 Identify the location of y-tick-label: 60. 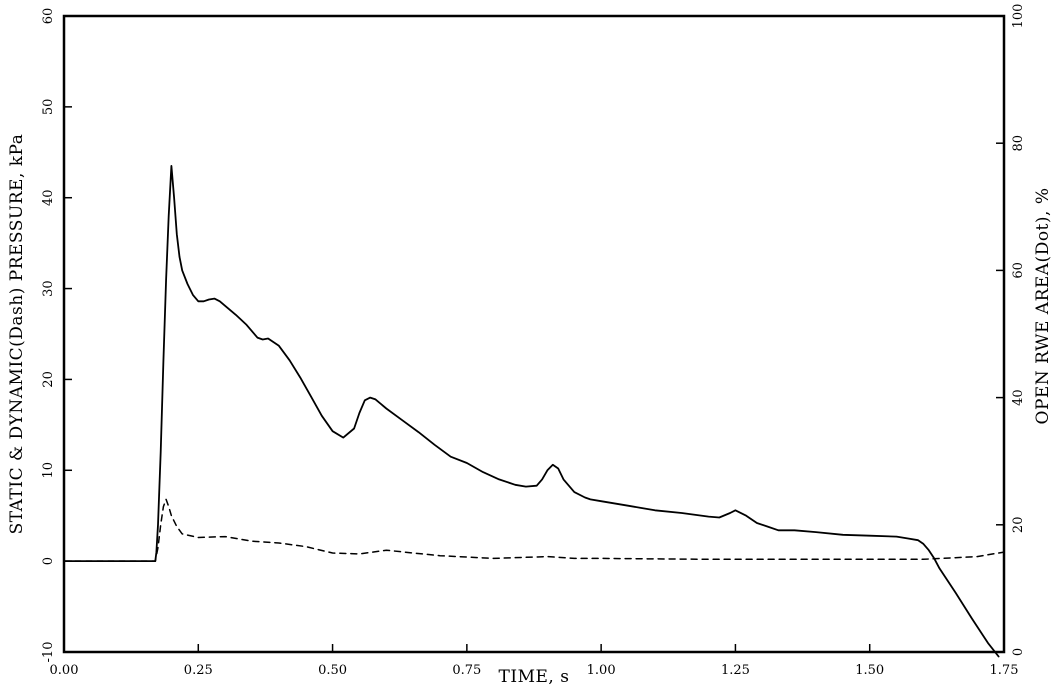
(48, 16).